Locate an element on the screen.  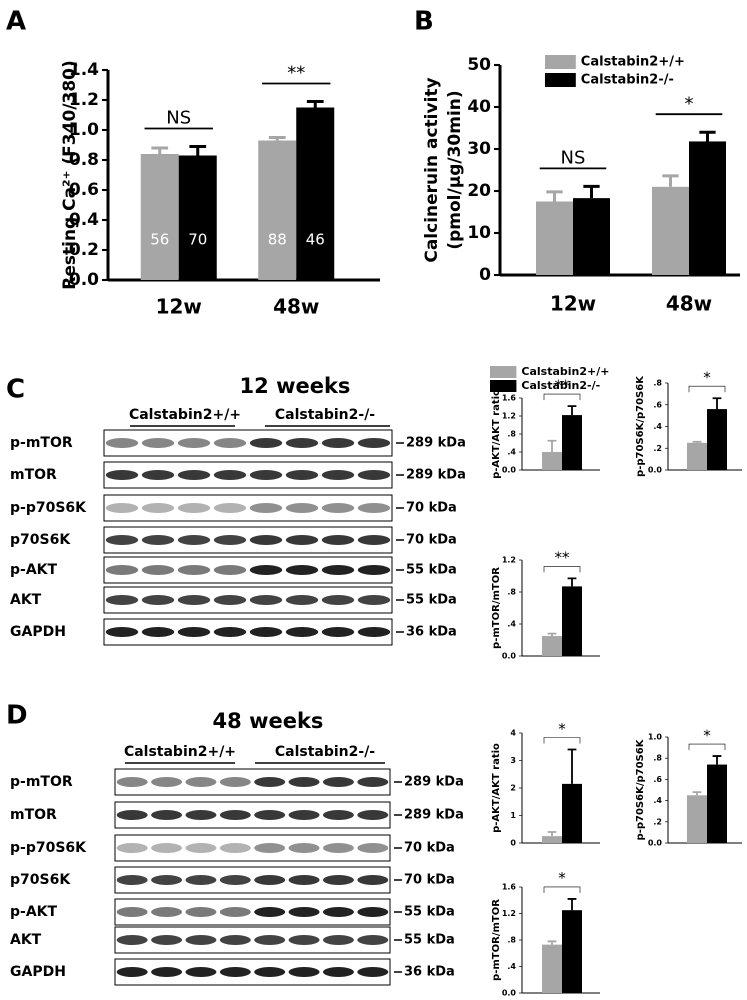
y-tick-label: 40 is located at coordinates (479, 107).